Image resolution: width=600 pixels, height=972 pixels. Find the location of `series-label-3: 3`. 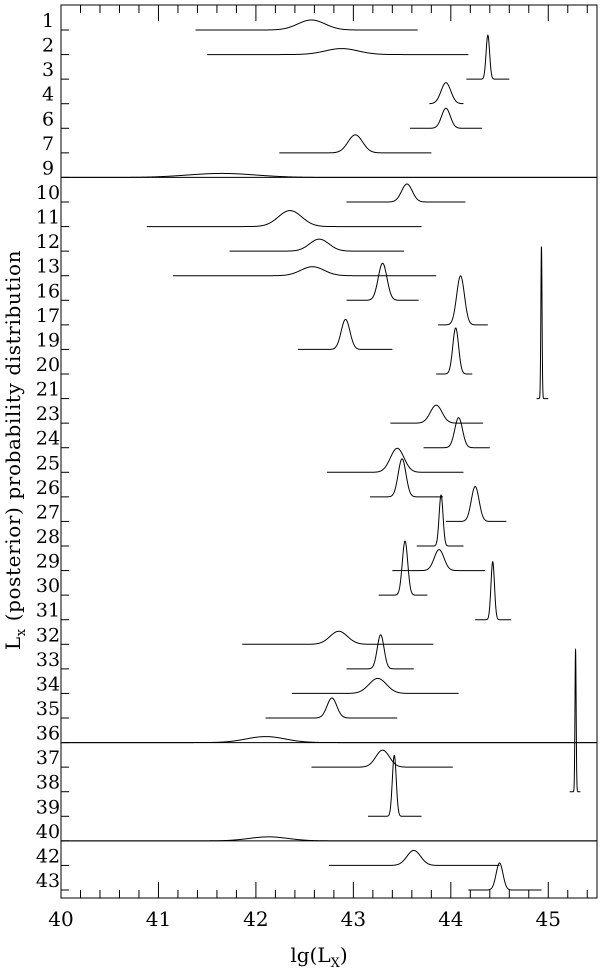

series-label-3: 3 is located at coordinates (48, 70).